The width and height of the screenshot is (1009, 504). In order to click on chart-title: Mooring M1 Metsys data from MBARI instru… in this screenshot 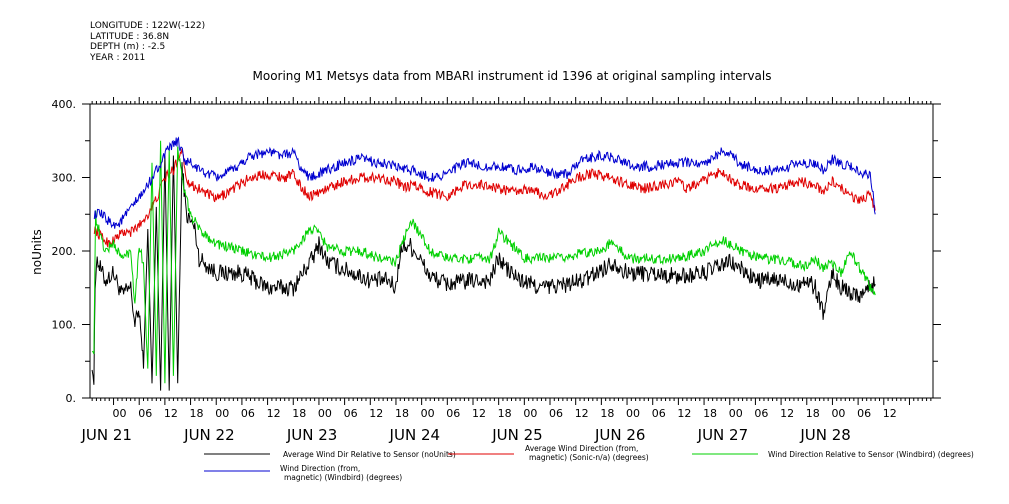, I will do `click(512, 76)`.